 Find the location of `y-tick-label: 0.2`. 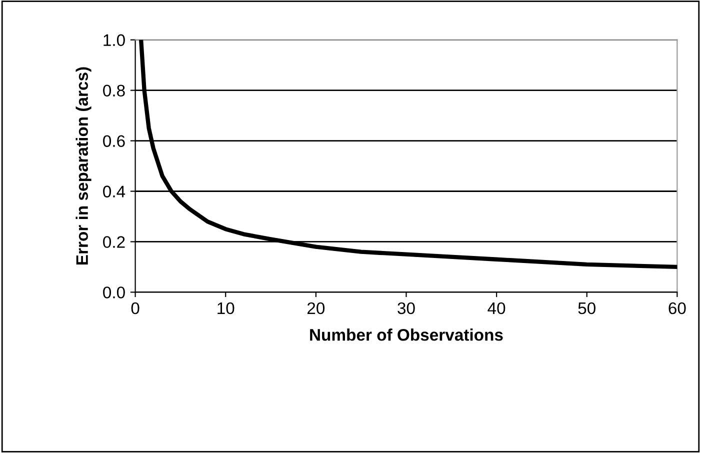

y-tick-label: 0.2 is located at coordinates (114, 242).